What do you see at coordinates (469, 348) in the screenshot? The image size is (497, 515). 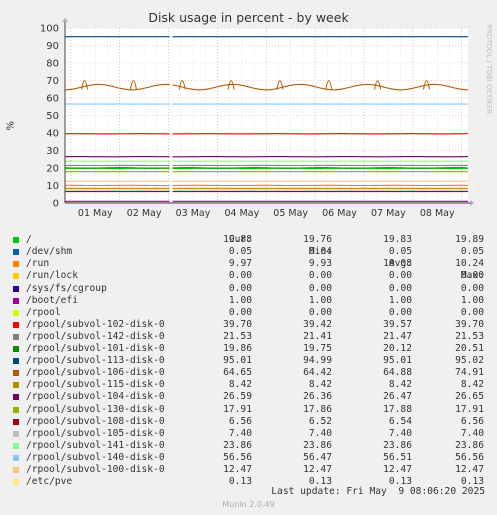 I see `legend-max: 20.51` at bounding box center [469, 348].